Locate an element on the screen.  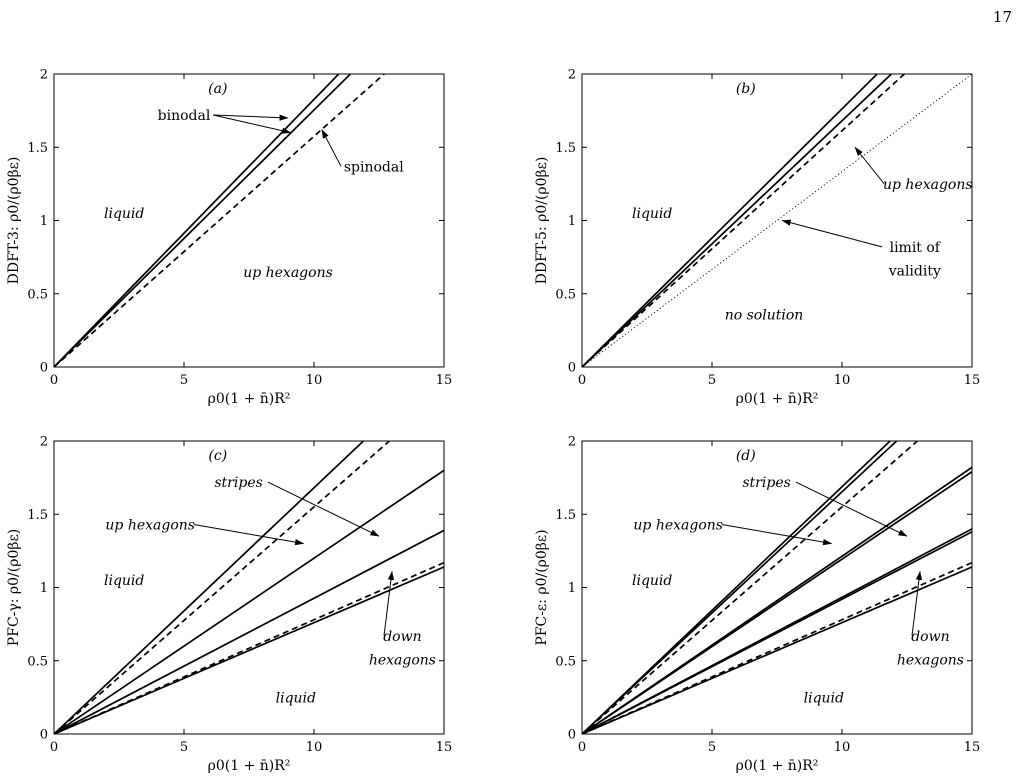
page-number: 17 is located at coordinates (1002, 17).